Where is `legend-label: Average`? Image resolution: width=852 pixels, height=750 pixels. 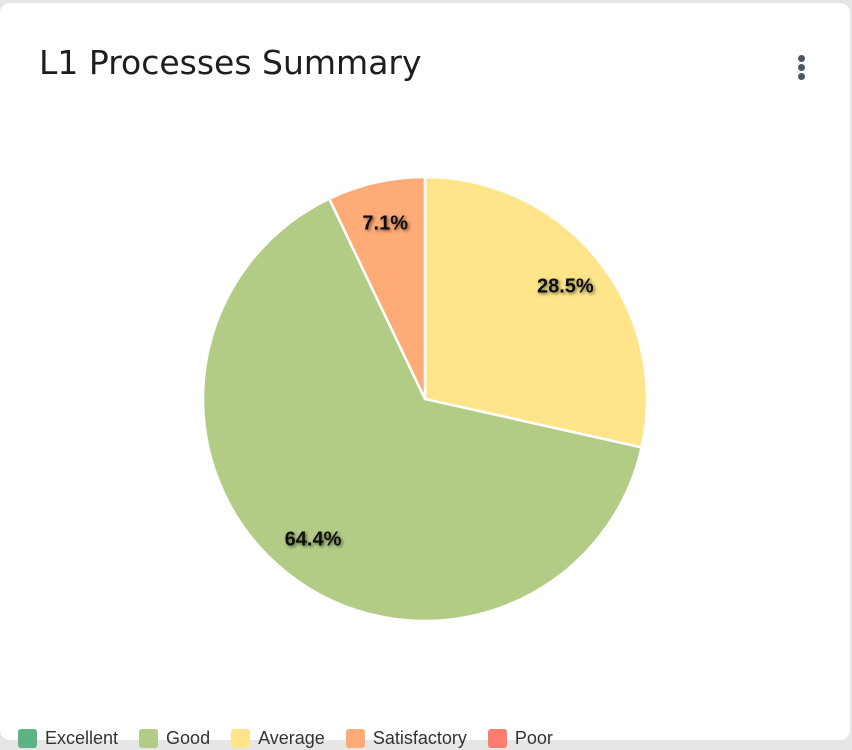 legend-label: Average is located at coordinates (291, 737).